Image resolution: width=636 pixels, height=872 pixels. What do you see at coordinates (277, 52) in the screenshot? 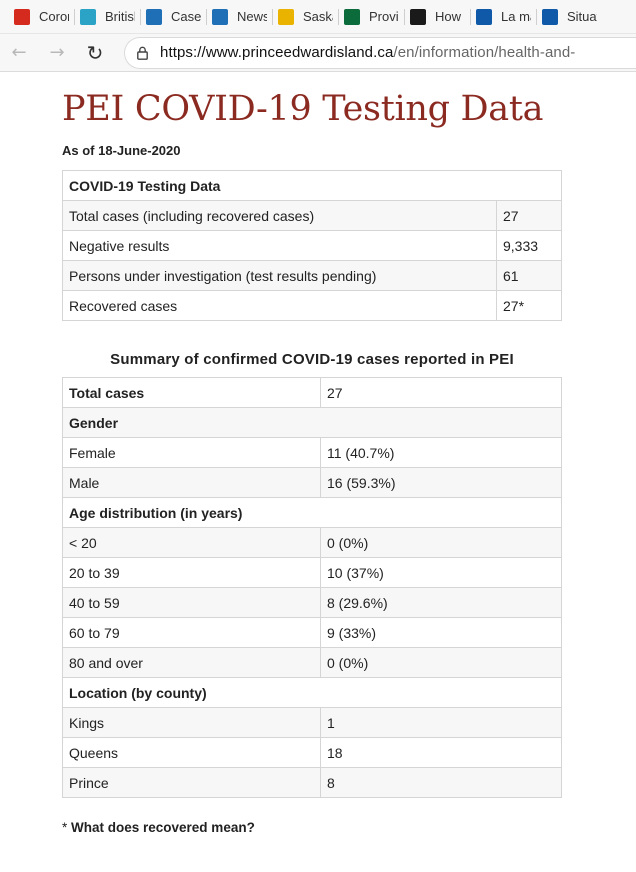
I see `url-host: https://www.princeedwardisland.ca` at bounding box center [277, 52].